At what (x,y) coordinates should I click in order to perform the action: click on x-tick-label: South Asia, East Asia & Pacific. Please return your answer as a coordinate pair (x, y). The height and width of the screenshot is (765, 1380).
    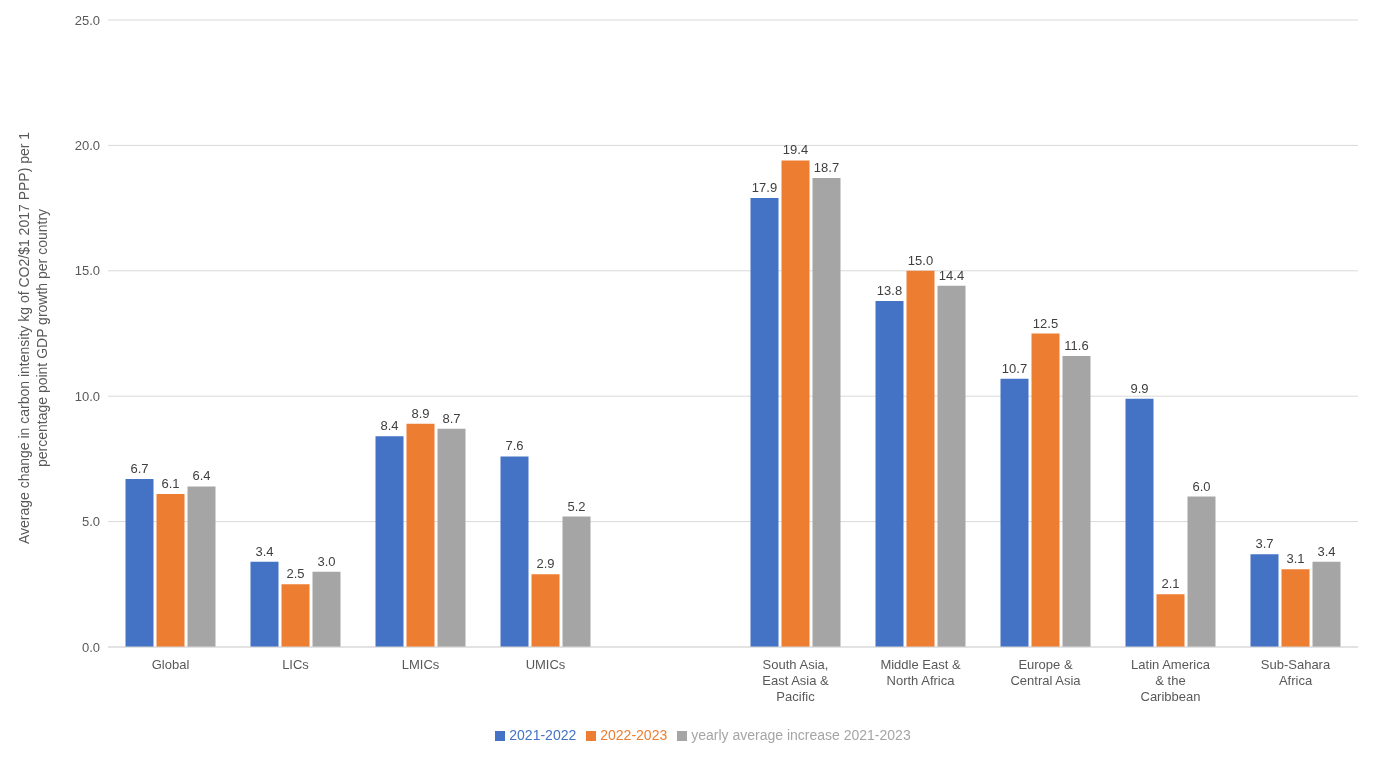
    Looking at the image, I should click on (796, 680).